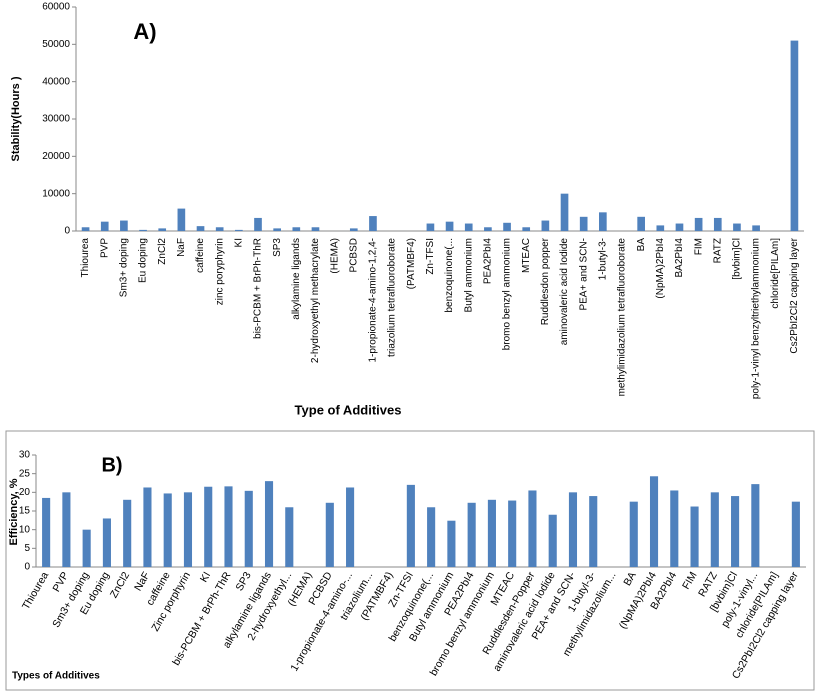 The width and height of the screenshot is (817, 693). What do you see at coordinates (564, 292) in the screenshot?
I see `x-tick-label: aminovaleric acid Iodide` at bounding box center [564, 292].